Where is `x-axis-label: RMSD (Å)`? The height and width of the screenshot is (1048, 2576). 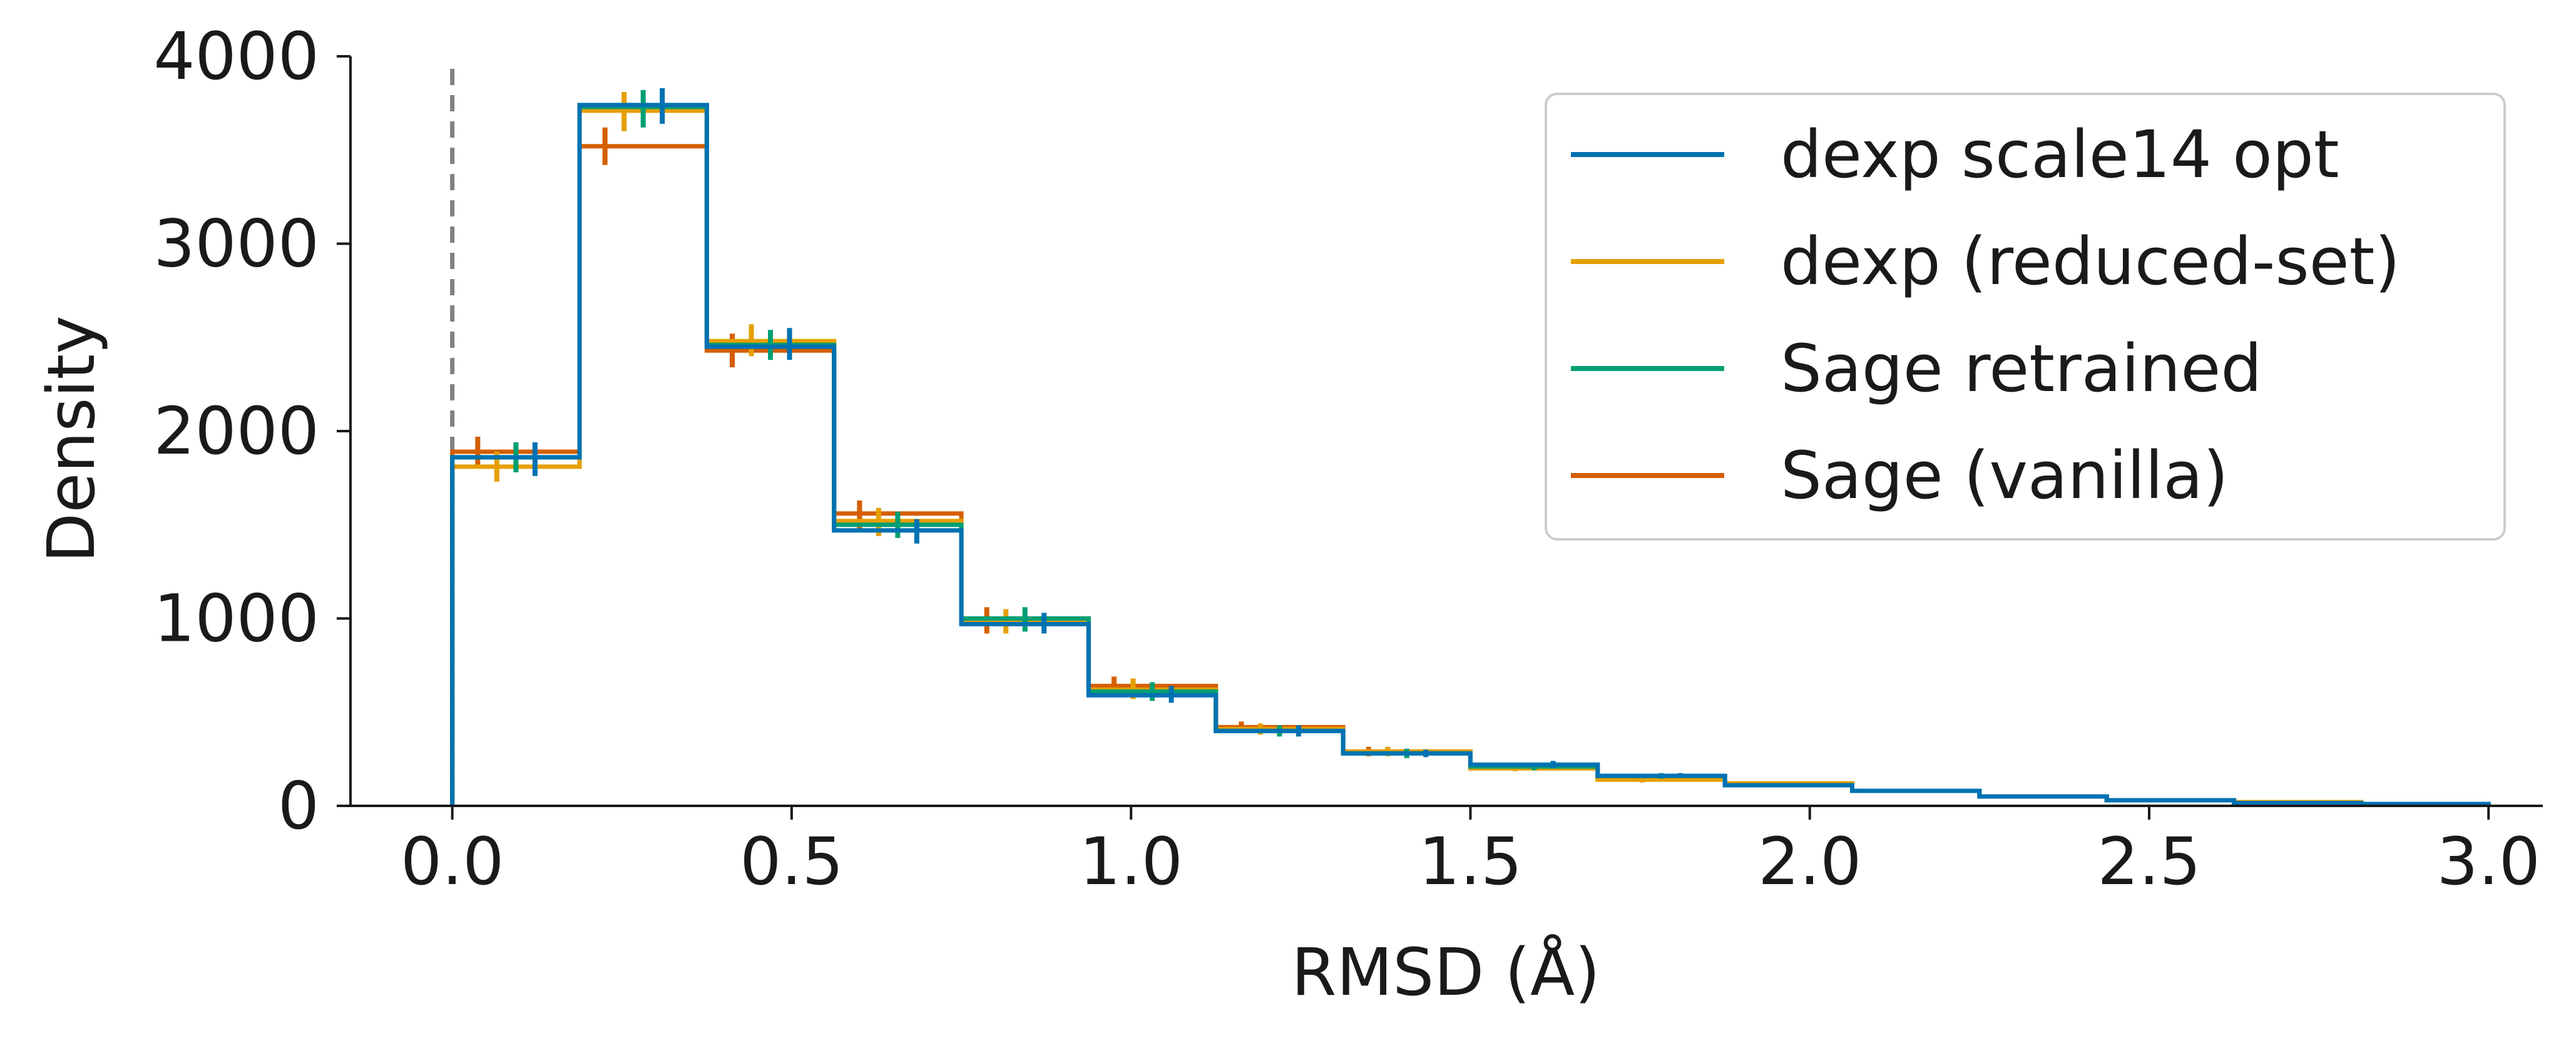
x-axis-label: RMSD (Å) is located at coordinates (1445, 972).